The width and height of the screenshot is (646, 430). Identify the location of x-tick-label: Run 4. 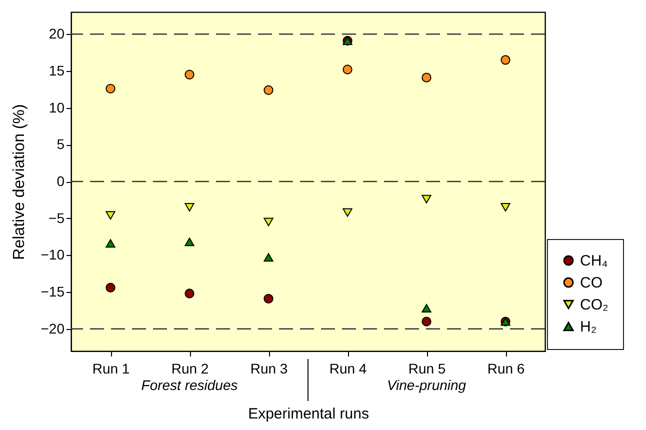
(348, 368).